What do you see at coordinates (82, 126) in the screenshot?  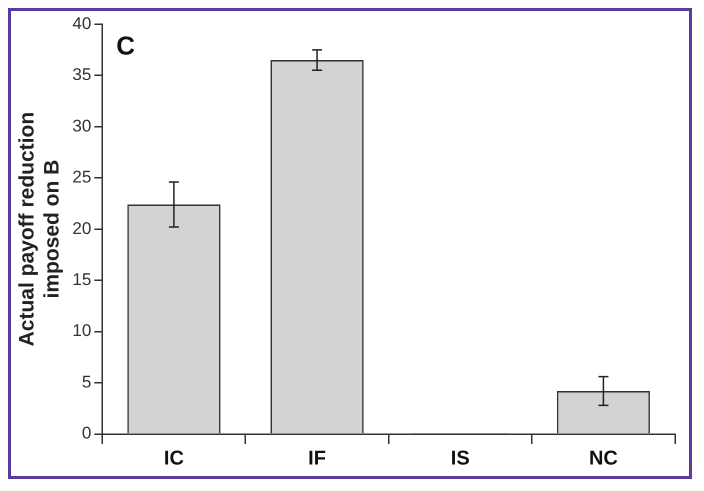 I see `y-tick-label: 30` at bounding box center [82, 126].